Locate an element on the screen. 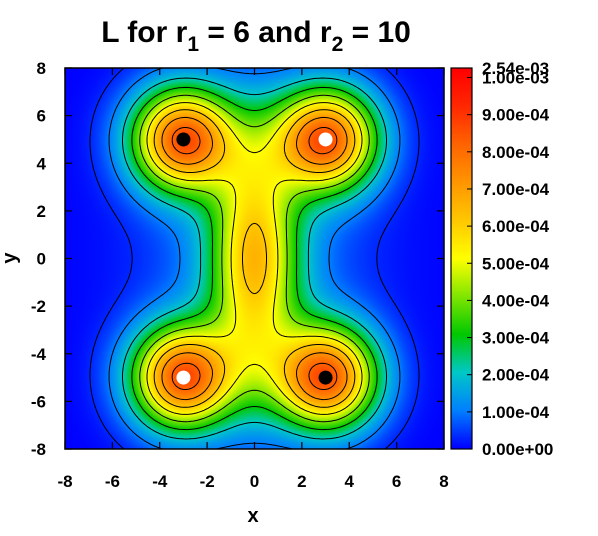 The image size is (598, 536). x-tick-label: 6 is located at coordinates (396, 481).